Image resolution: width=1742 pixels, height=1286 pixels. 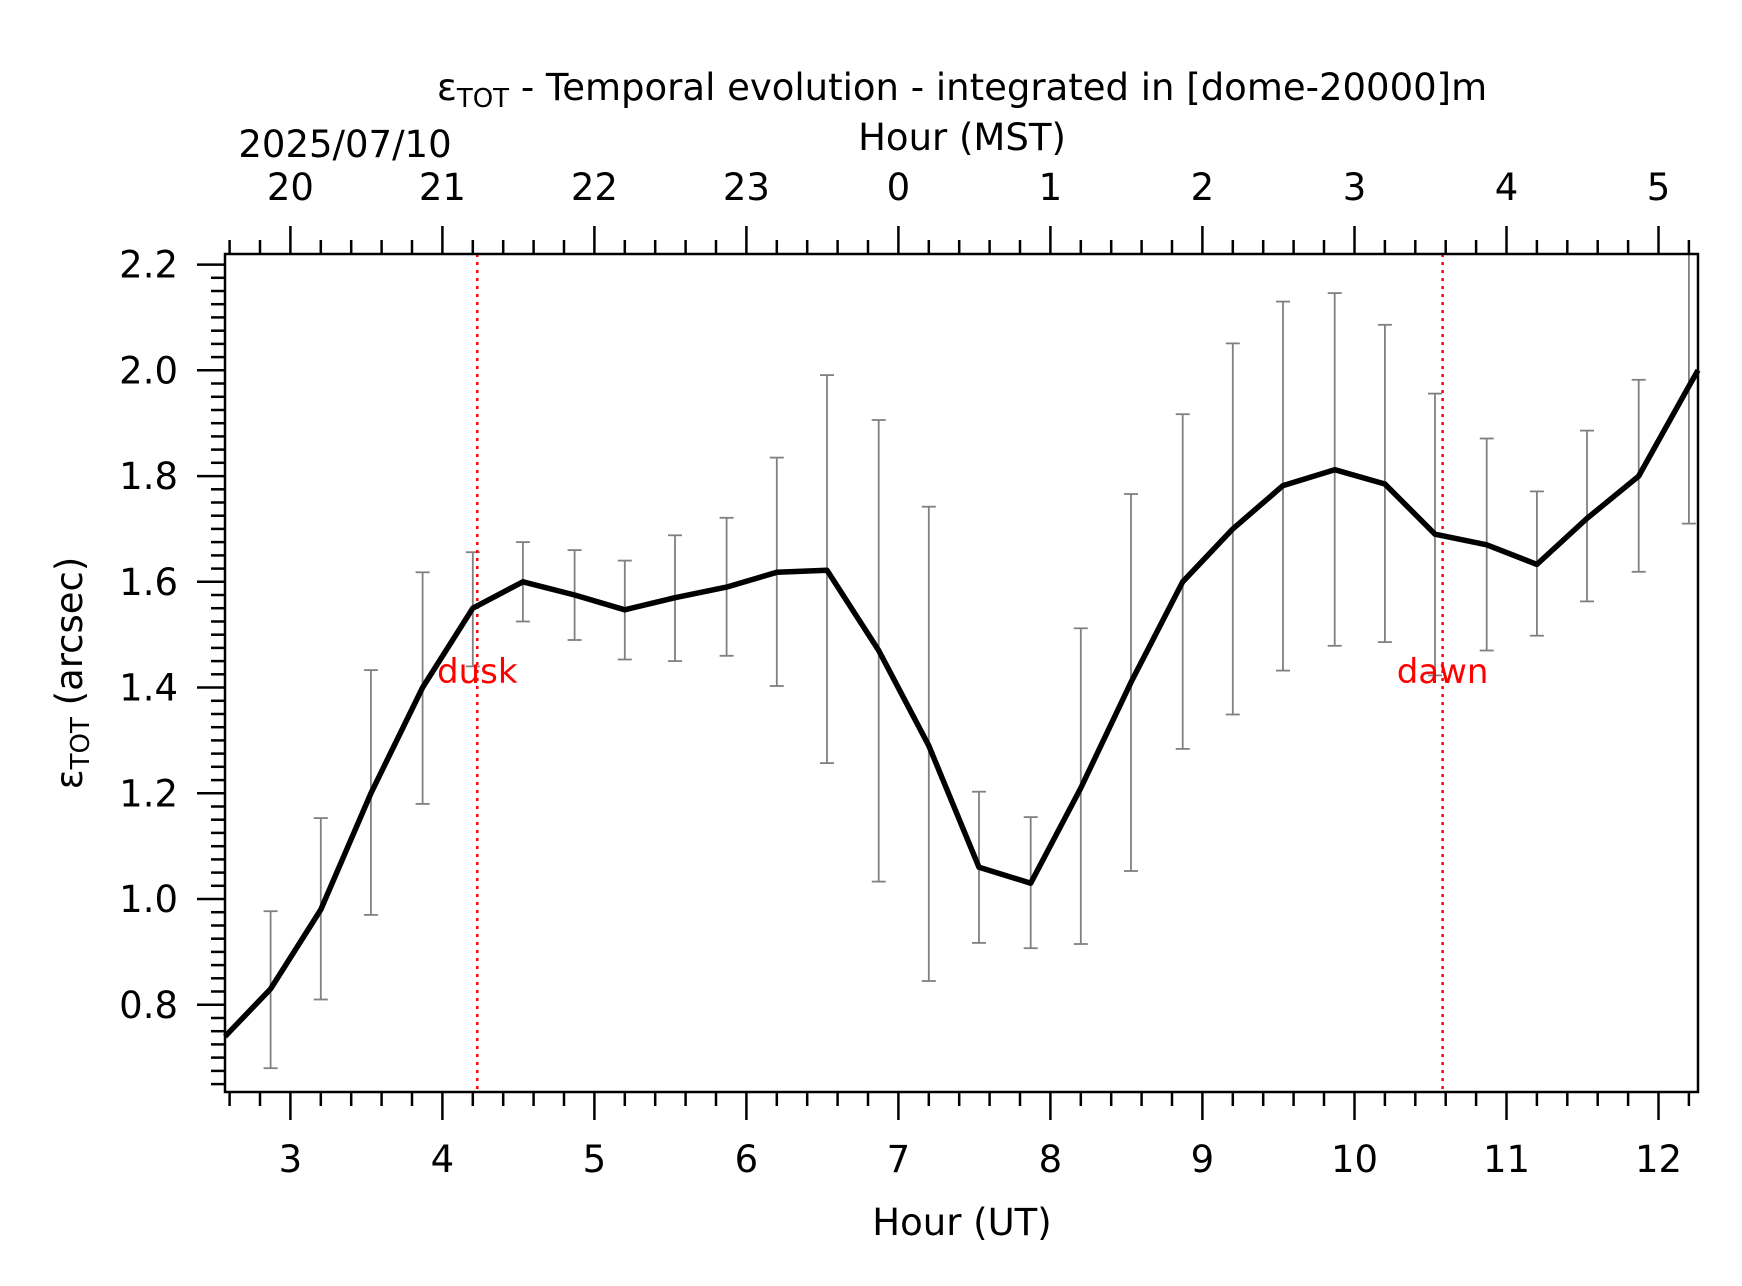 I want to click on twilight-label-dawn: dawn, so click(x=1443, y=672).